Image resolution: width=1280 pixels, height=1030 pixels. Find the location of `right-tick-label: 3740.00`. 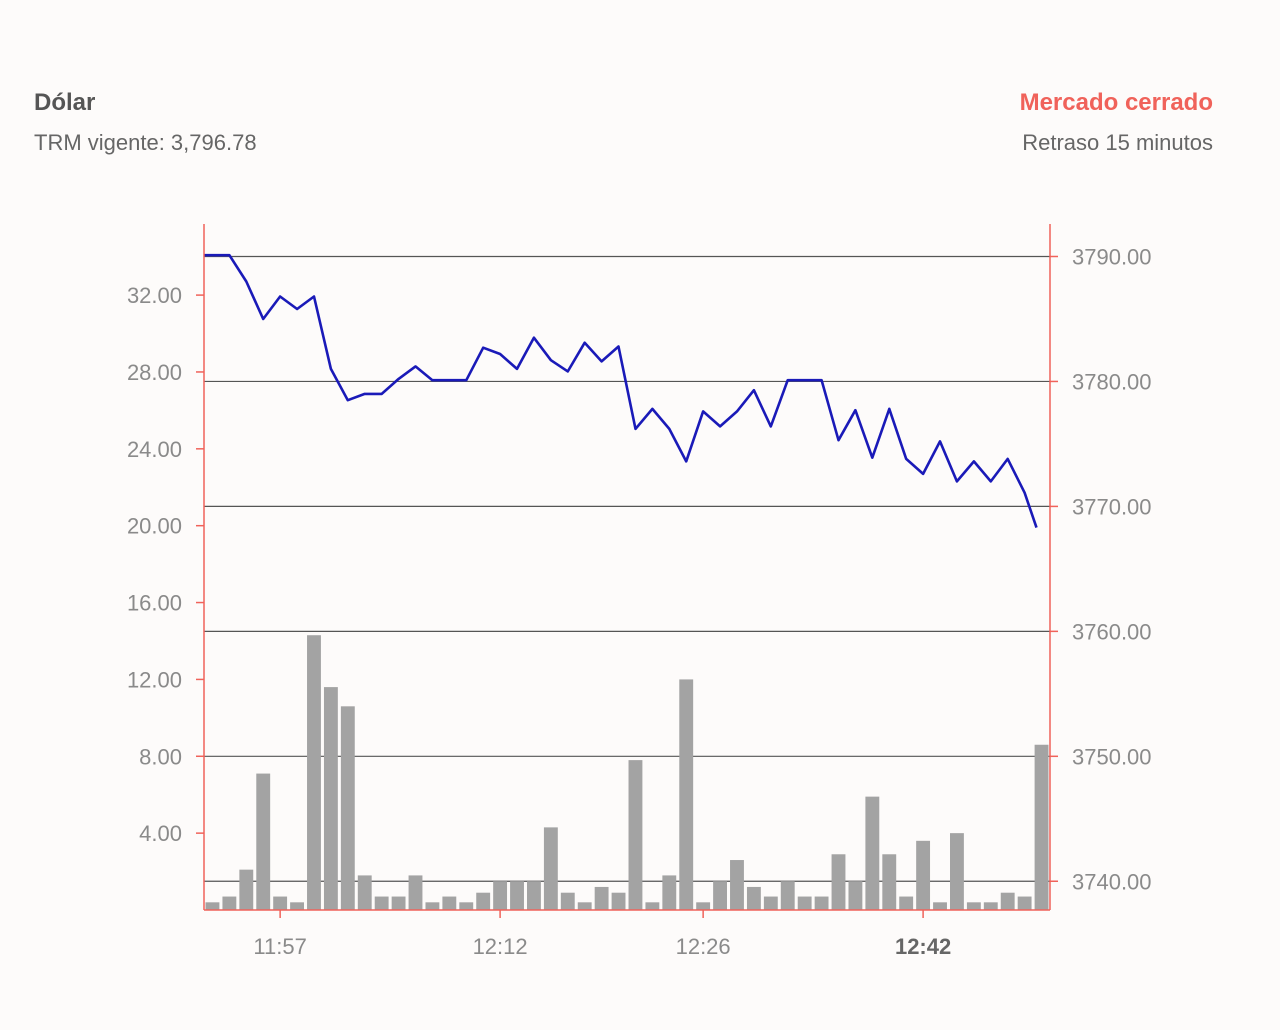

right-tick-label: 3740.00 is located at coordinates (1112, 881).